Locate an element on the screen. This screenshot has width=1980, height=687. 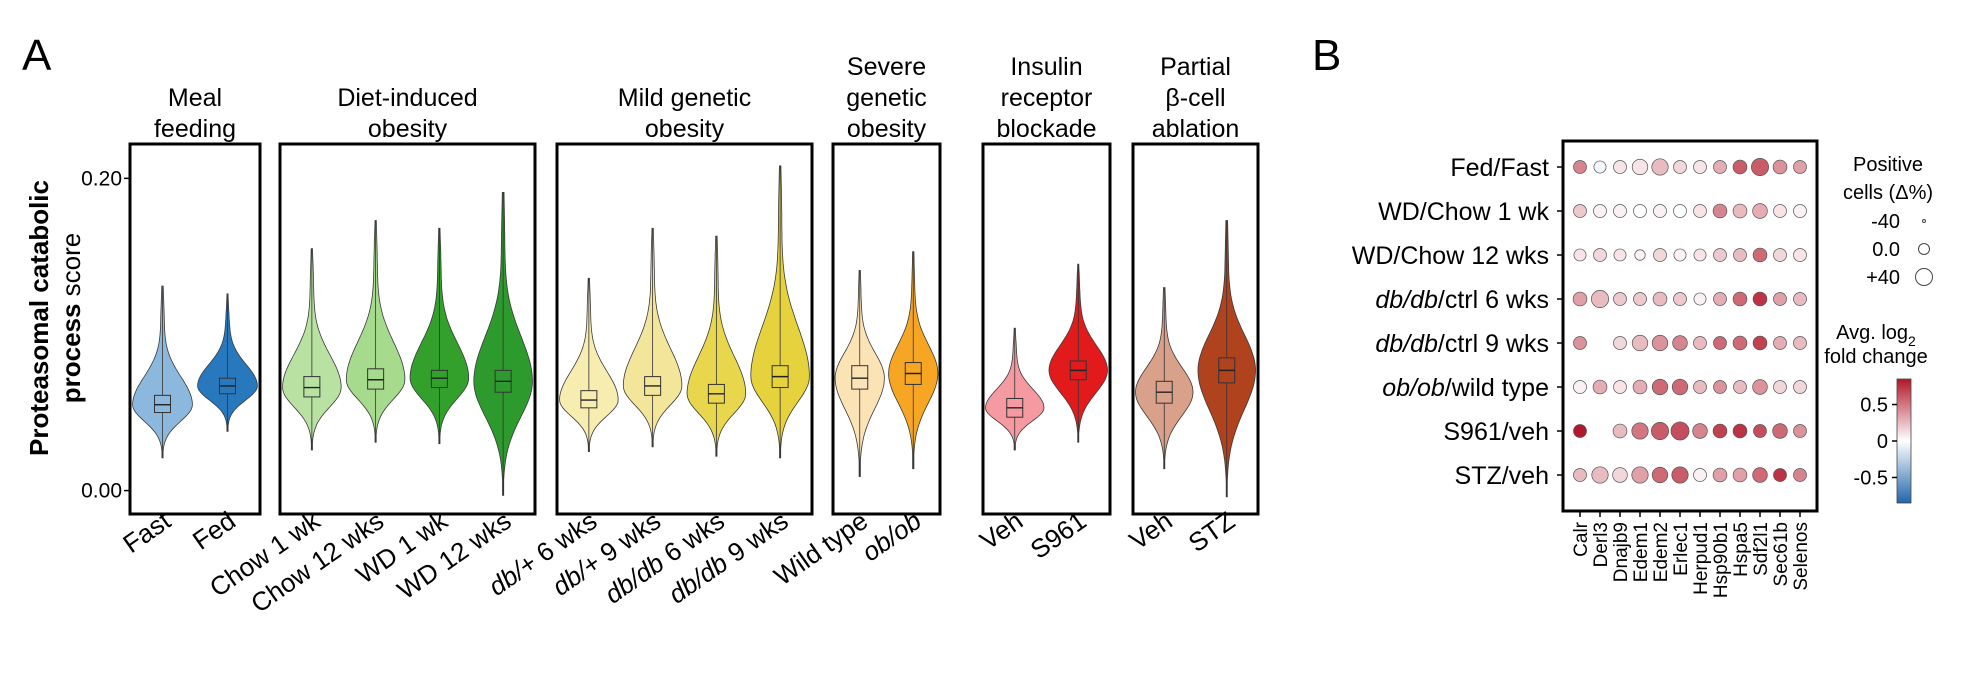
size-legend-label: 0.0 is located at coordinates (1886, 250).